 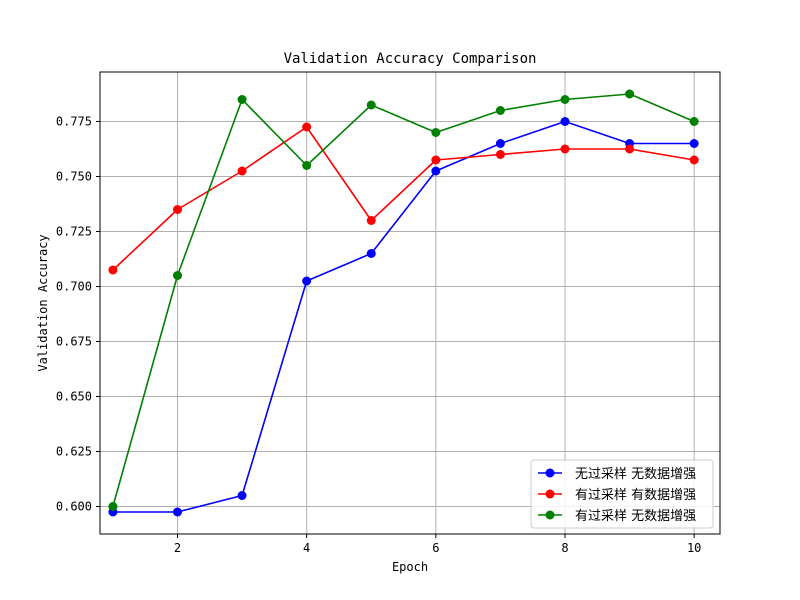 I want to click on legend-entry: 无过采样 无数据增强, so click(x=617, y=474).